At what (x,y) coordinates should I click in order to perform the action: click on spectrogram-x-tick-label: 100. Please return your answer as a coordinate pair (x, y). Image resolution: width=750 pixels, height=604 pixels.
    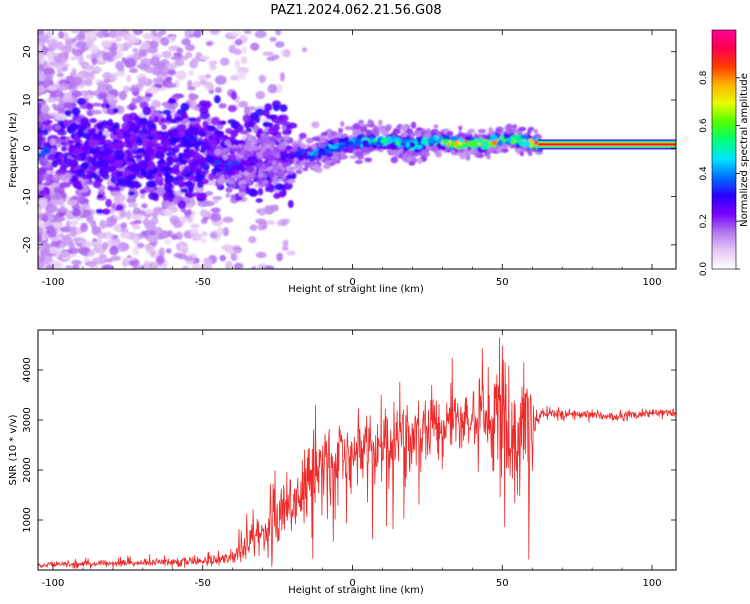
    Looking at the image, I should click on (651, 282).